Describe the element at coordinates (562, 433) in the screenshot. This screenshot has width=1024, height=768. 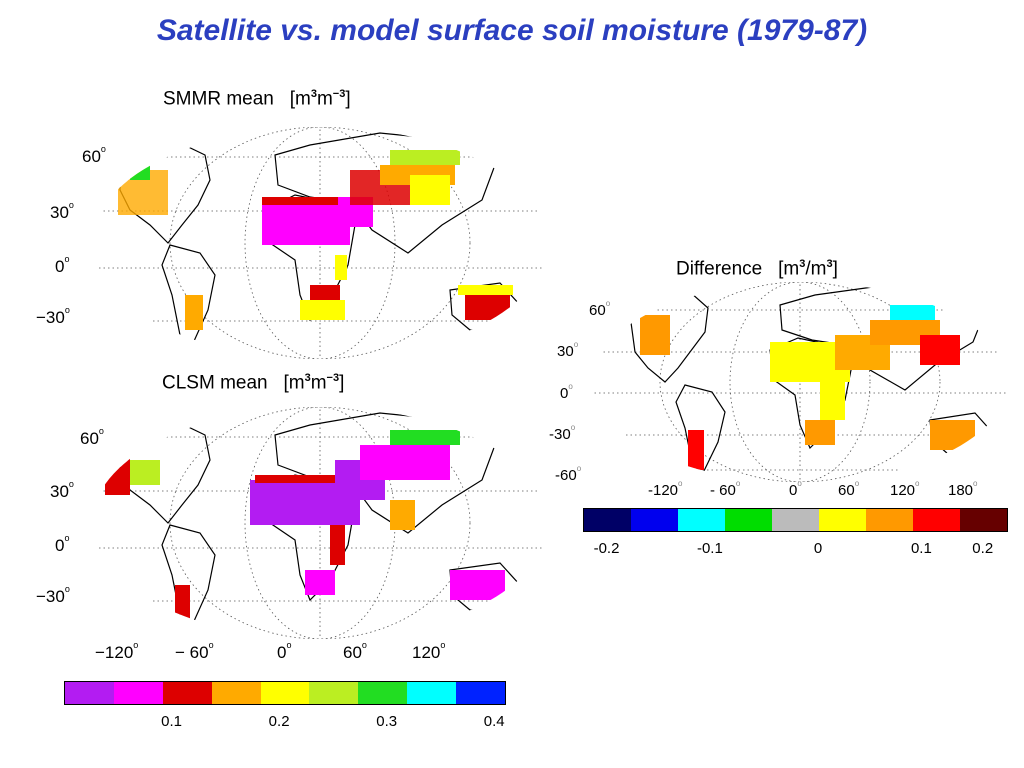
I see `diff-lat-neg30: -30o` at that location.